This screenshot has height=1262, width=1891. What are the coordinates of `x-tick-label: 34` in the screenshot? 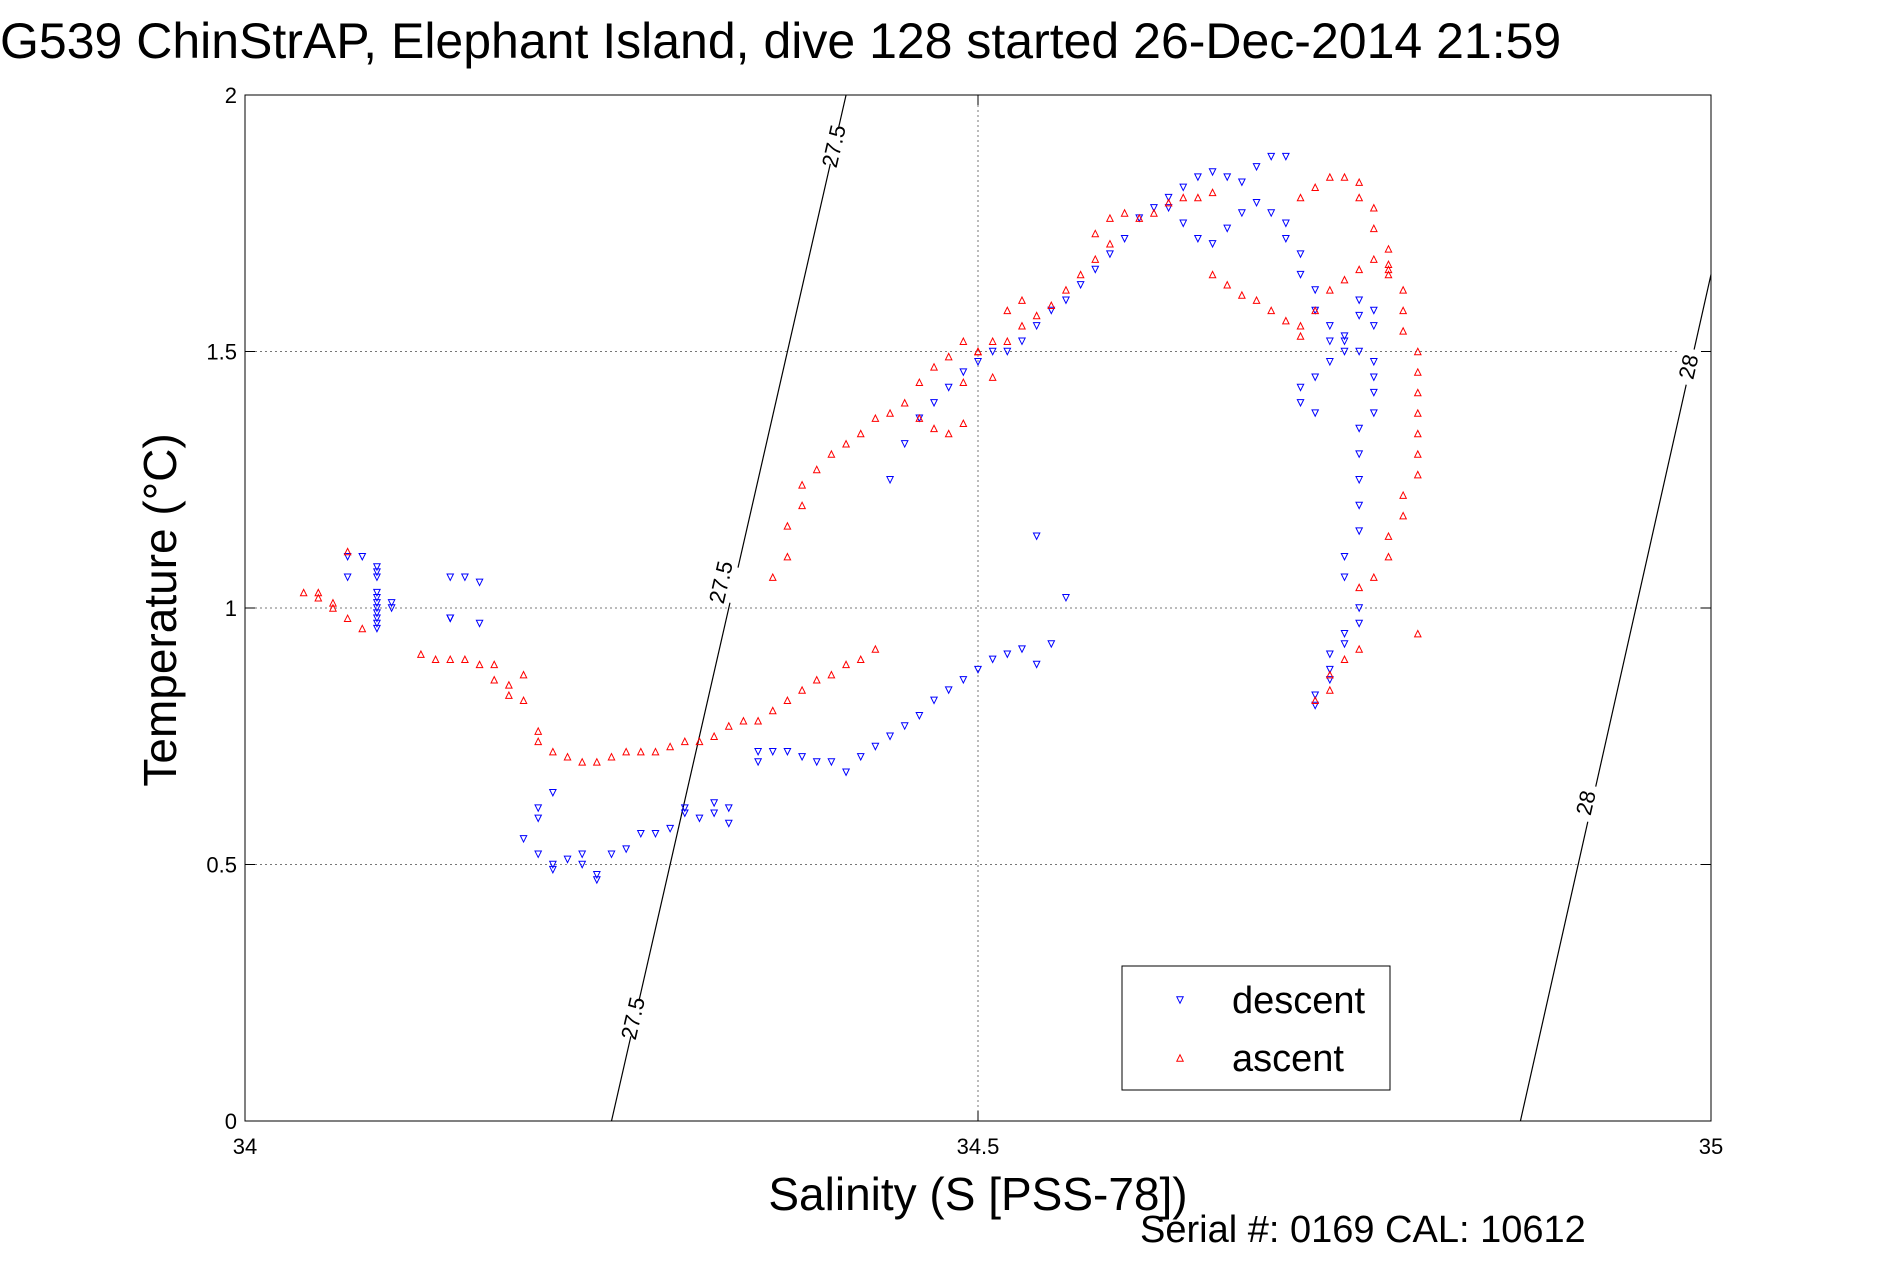 It's located at (245, 1146).